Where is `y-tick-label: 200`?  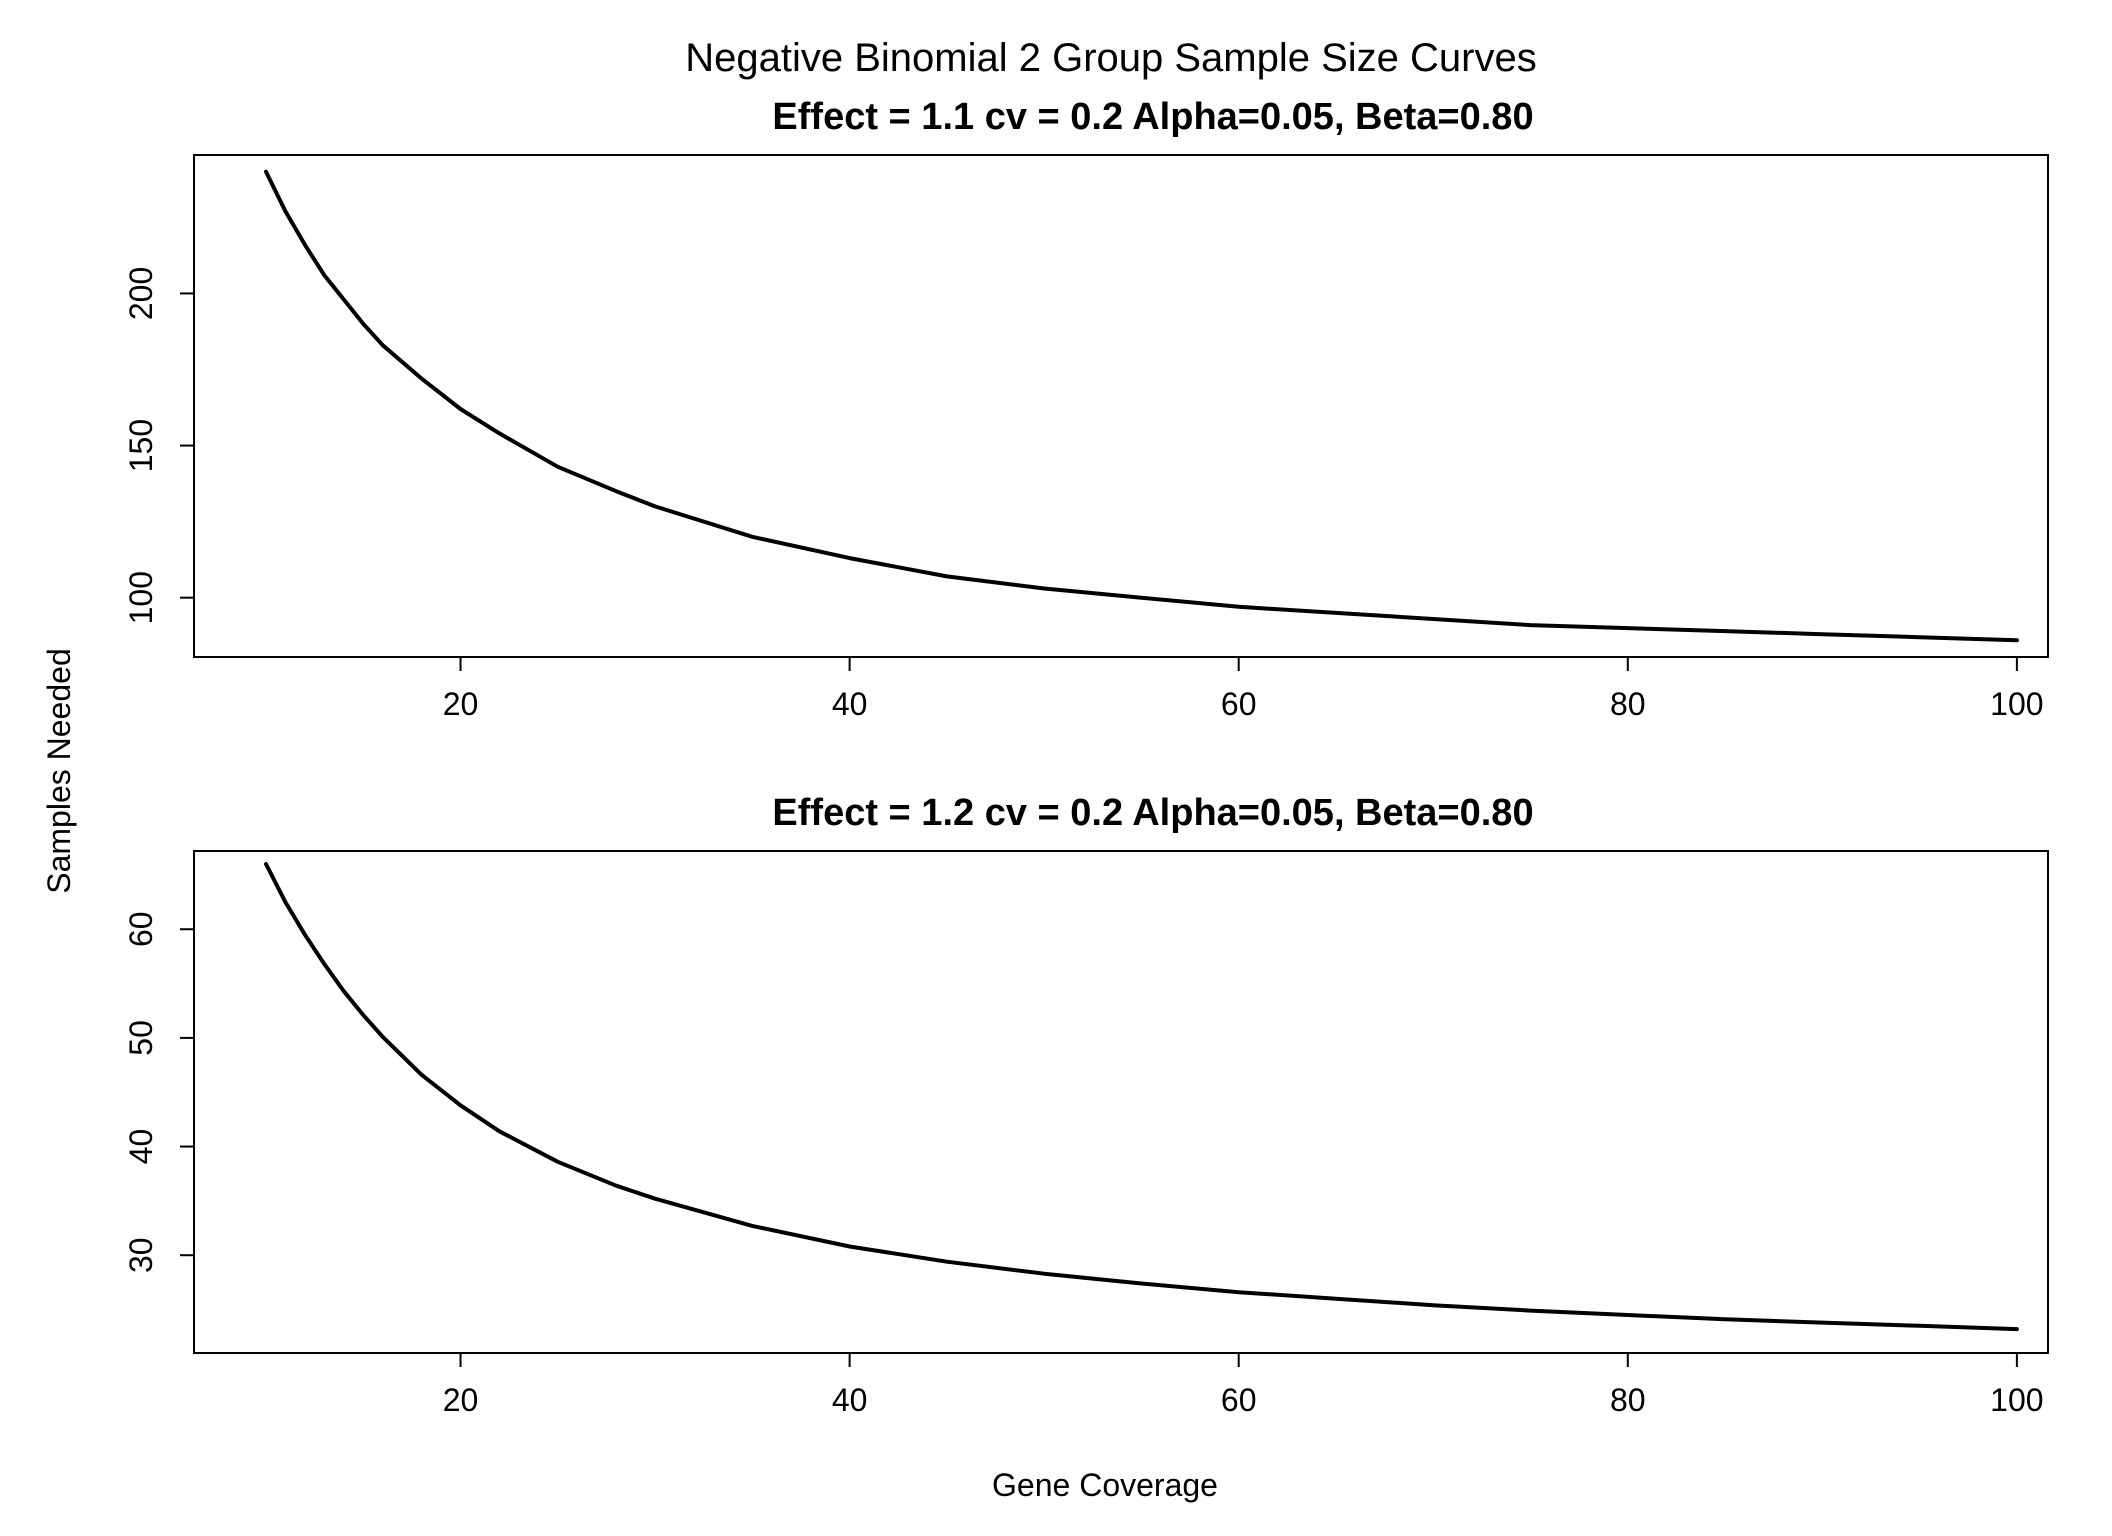
y-tick-label: 200 is located at coordinates (141, 293).